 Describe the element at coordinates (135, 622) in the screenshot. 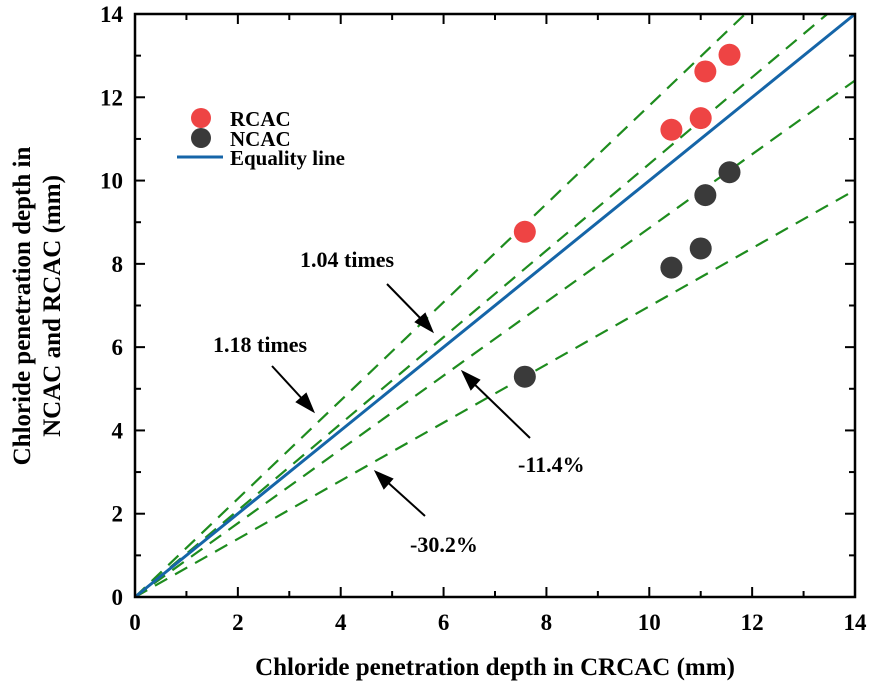

I see `x-tick-label: 0` at that location.